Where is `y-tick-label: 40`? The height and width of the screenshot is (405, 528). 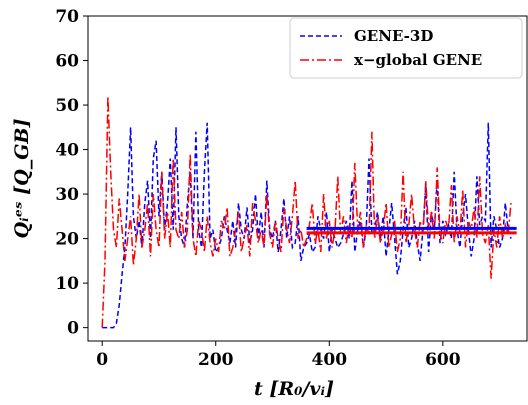
y-tick-label: 40 is located at coordinates (67, 151).